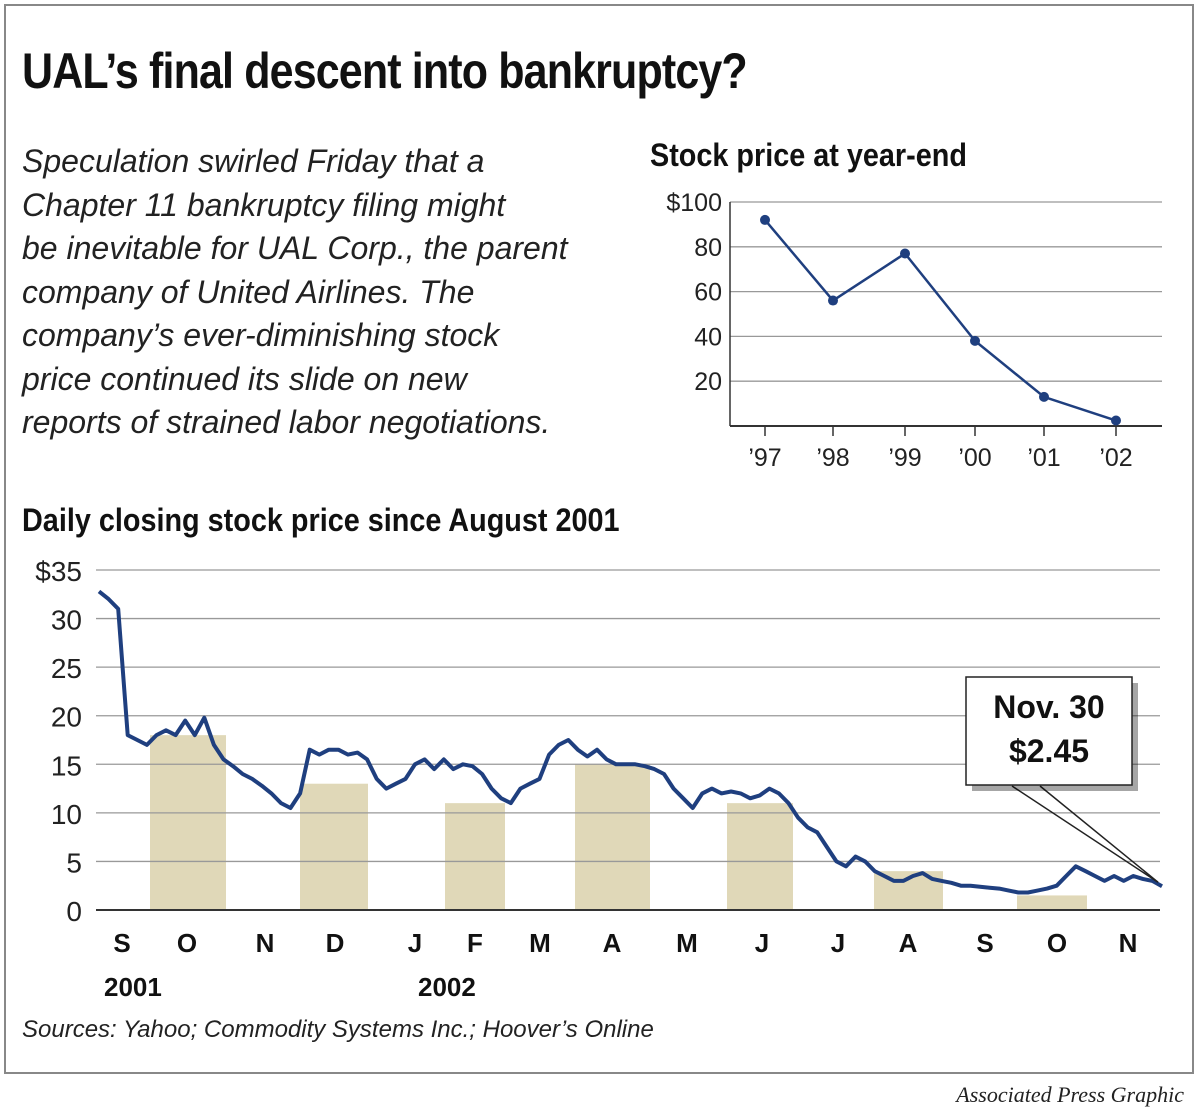 The height and width of the screenshot is (1112, 1200). I want to click on year-label: 2002, so click(447, 987).